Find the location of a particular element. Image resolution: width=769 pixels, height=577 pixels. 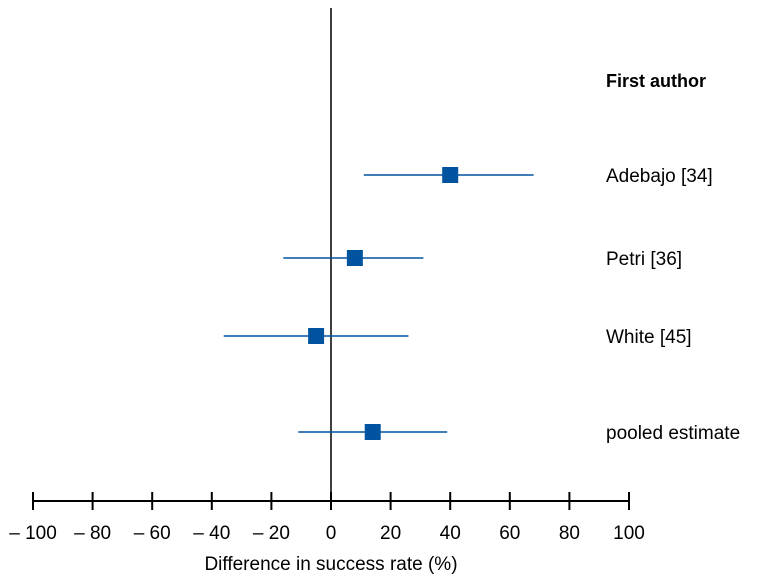

x-tick-label: 80 is located at coordinates (569, 533).